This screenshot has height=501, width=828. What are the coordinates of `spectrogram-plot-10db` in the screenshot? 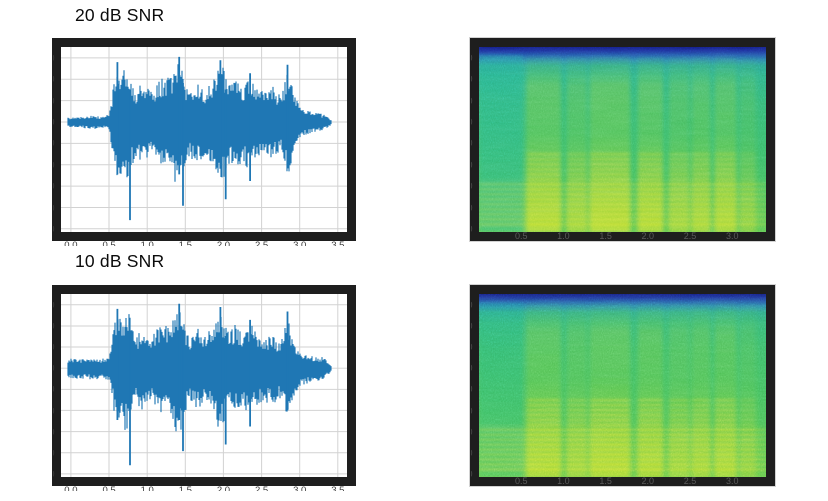 It's located at (622, 385).